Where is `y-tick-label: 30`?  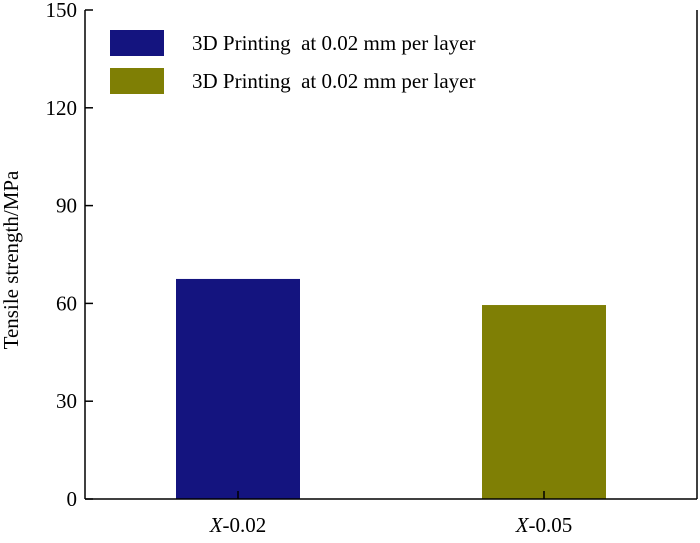 y-tick-label: 30 is located at coordinates (66, 401).